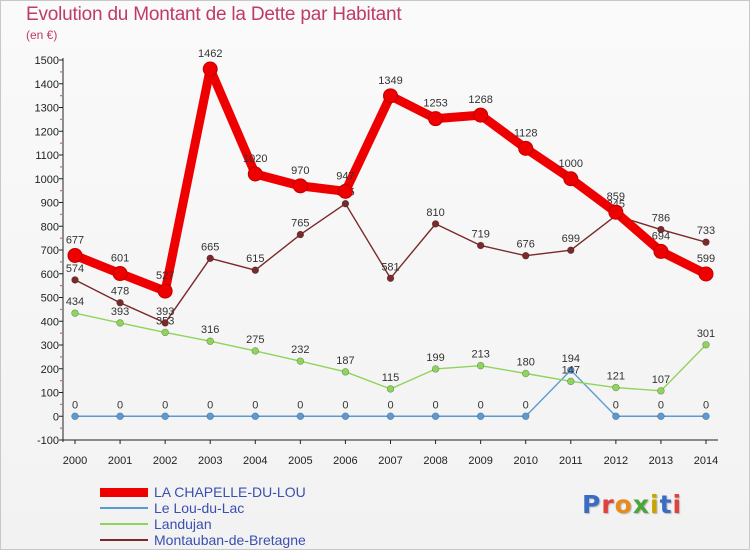 Image resolution: width=750 pixels, height=550 pixels. What do you see at coordinates (48, 441) in the screenshot?
I see `y-tick-label: -100` at bounding box center [48, 441].